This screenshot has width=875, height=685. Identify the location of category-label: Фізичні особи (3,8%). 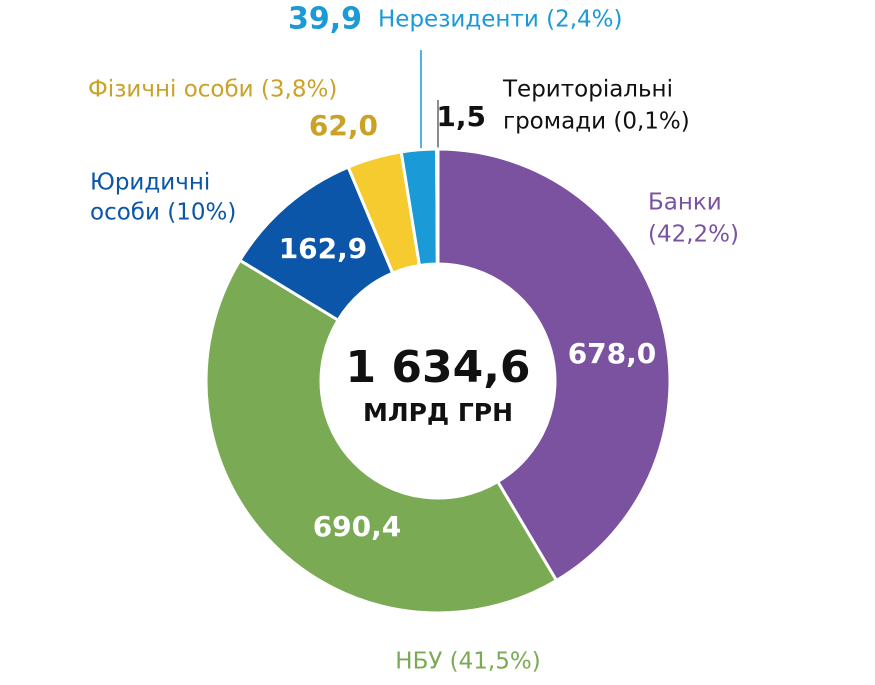
(212, 90).